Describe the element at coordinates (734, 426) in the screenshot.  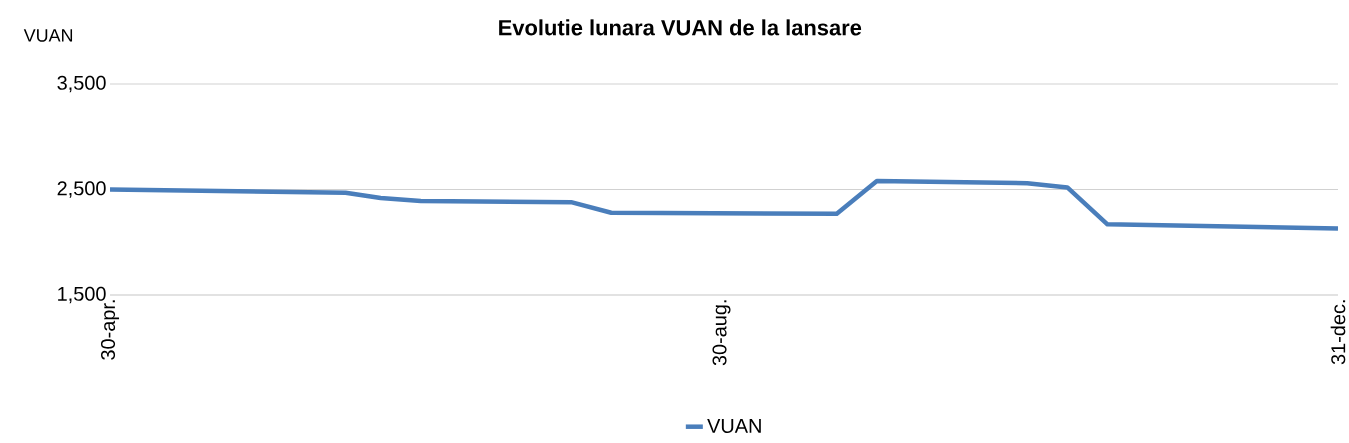
I see `legend-label: VUAN` at that location.